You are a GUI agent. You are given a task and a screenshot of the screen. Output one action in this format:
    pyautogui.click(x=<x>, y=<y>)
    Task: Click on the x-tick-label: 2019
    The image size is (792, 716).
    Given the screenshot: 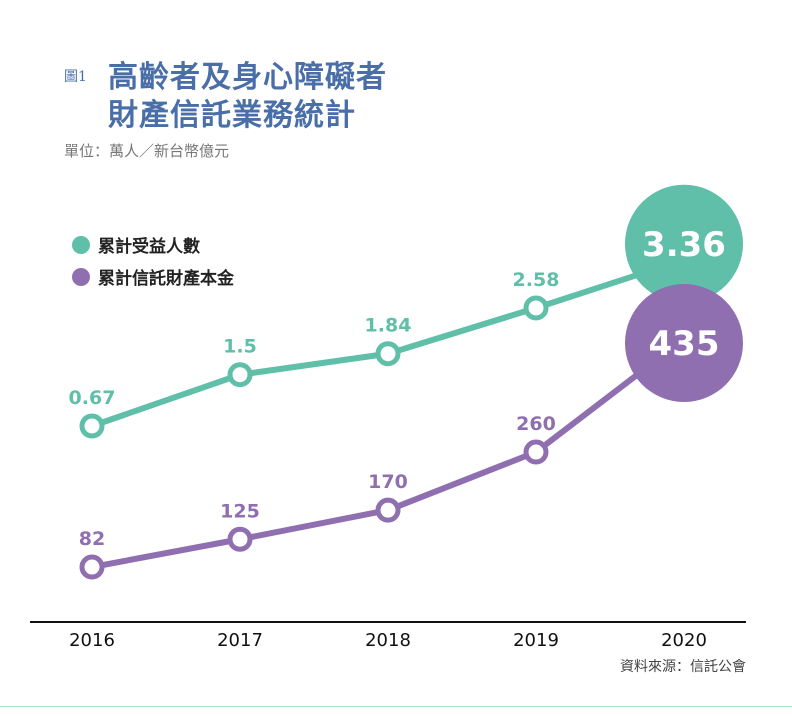 What is the action you would take?
    pyautogui.click(x=536, y=640)
    